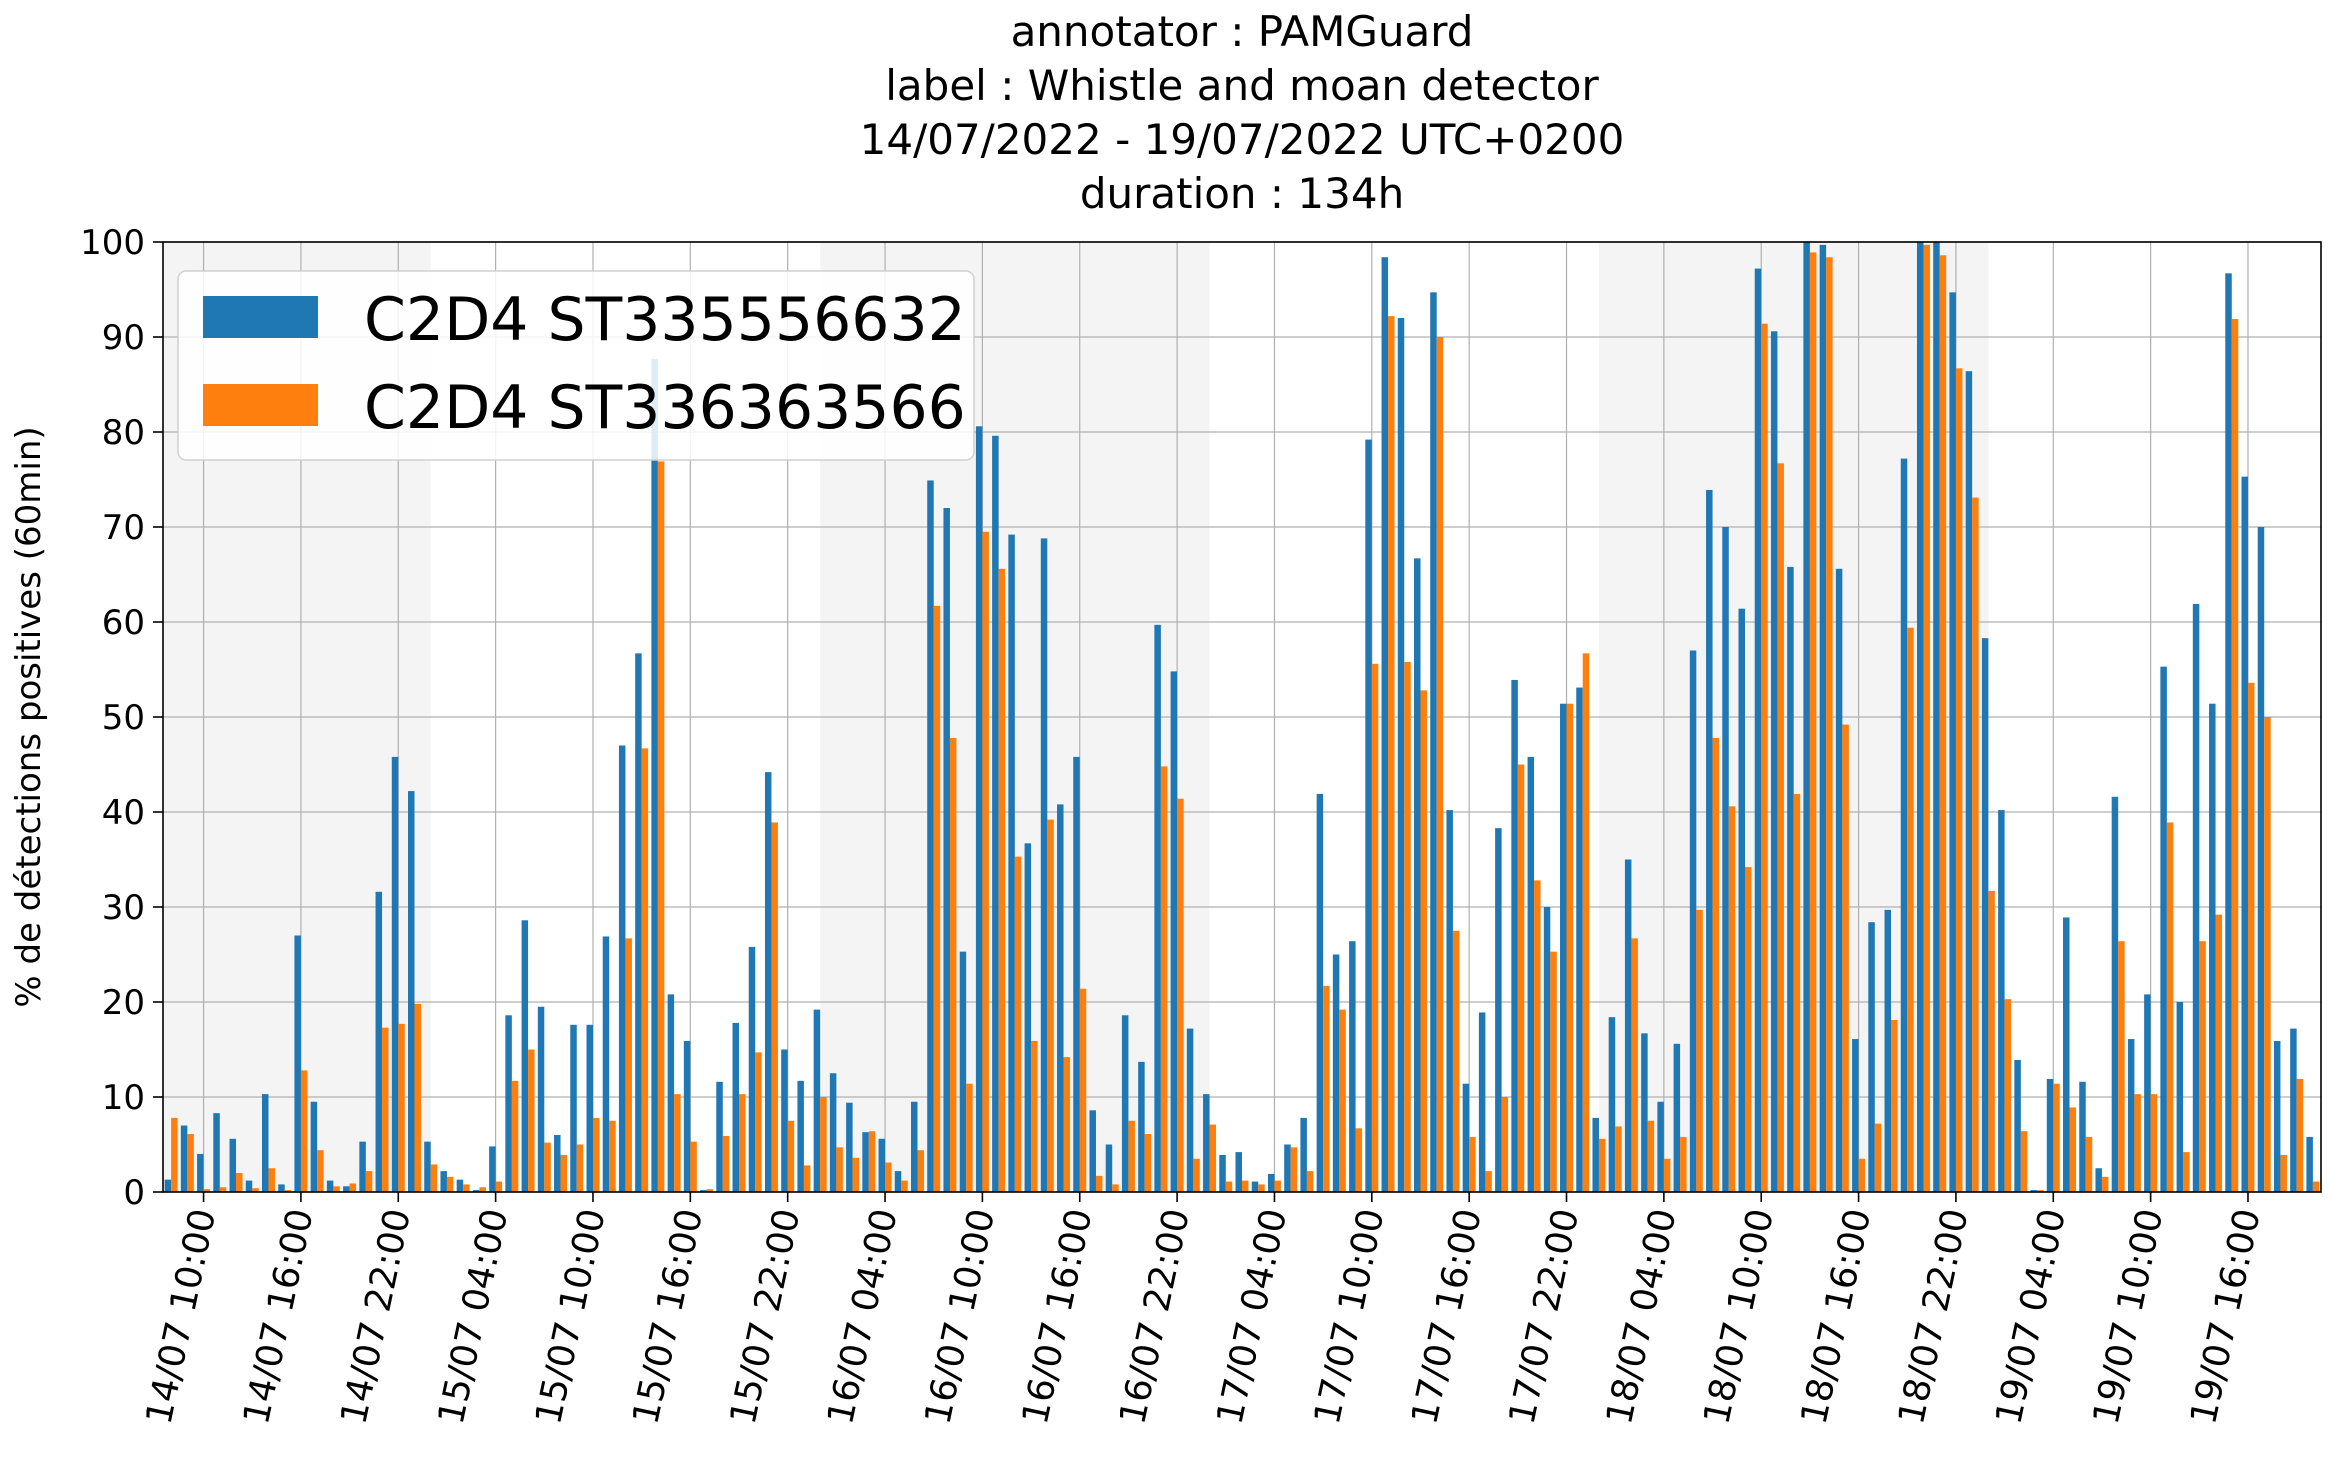 This screenshot has height=1459, width=2333. What do you see at coordinates (182, 1316) in the screenshot?
I see `x-tick-label: 14/07 10:00` at bounding box center [182, 1316].